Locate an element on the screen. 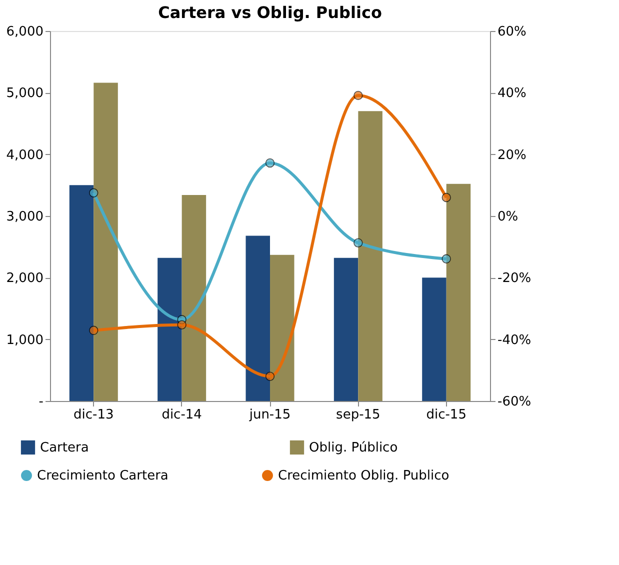 The width and height of the screenshot is (619, 565). y-tick-label: - is located at coordinates (41, 402).